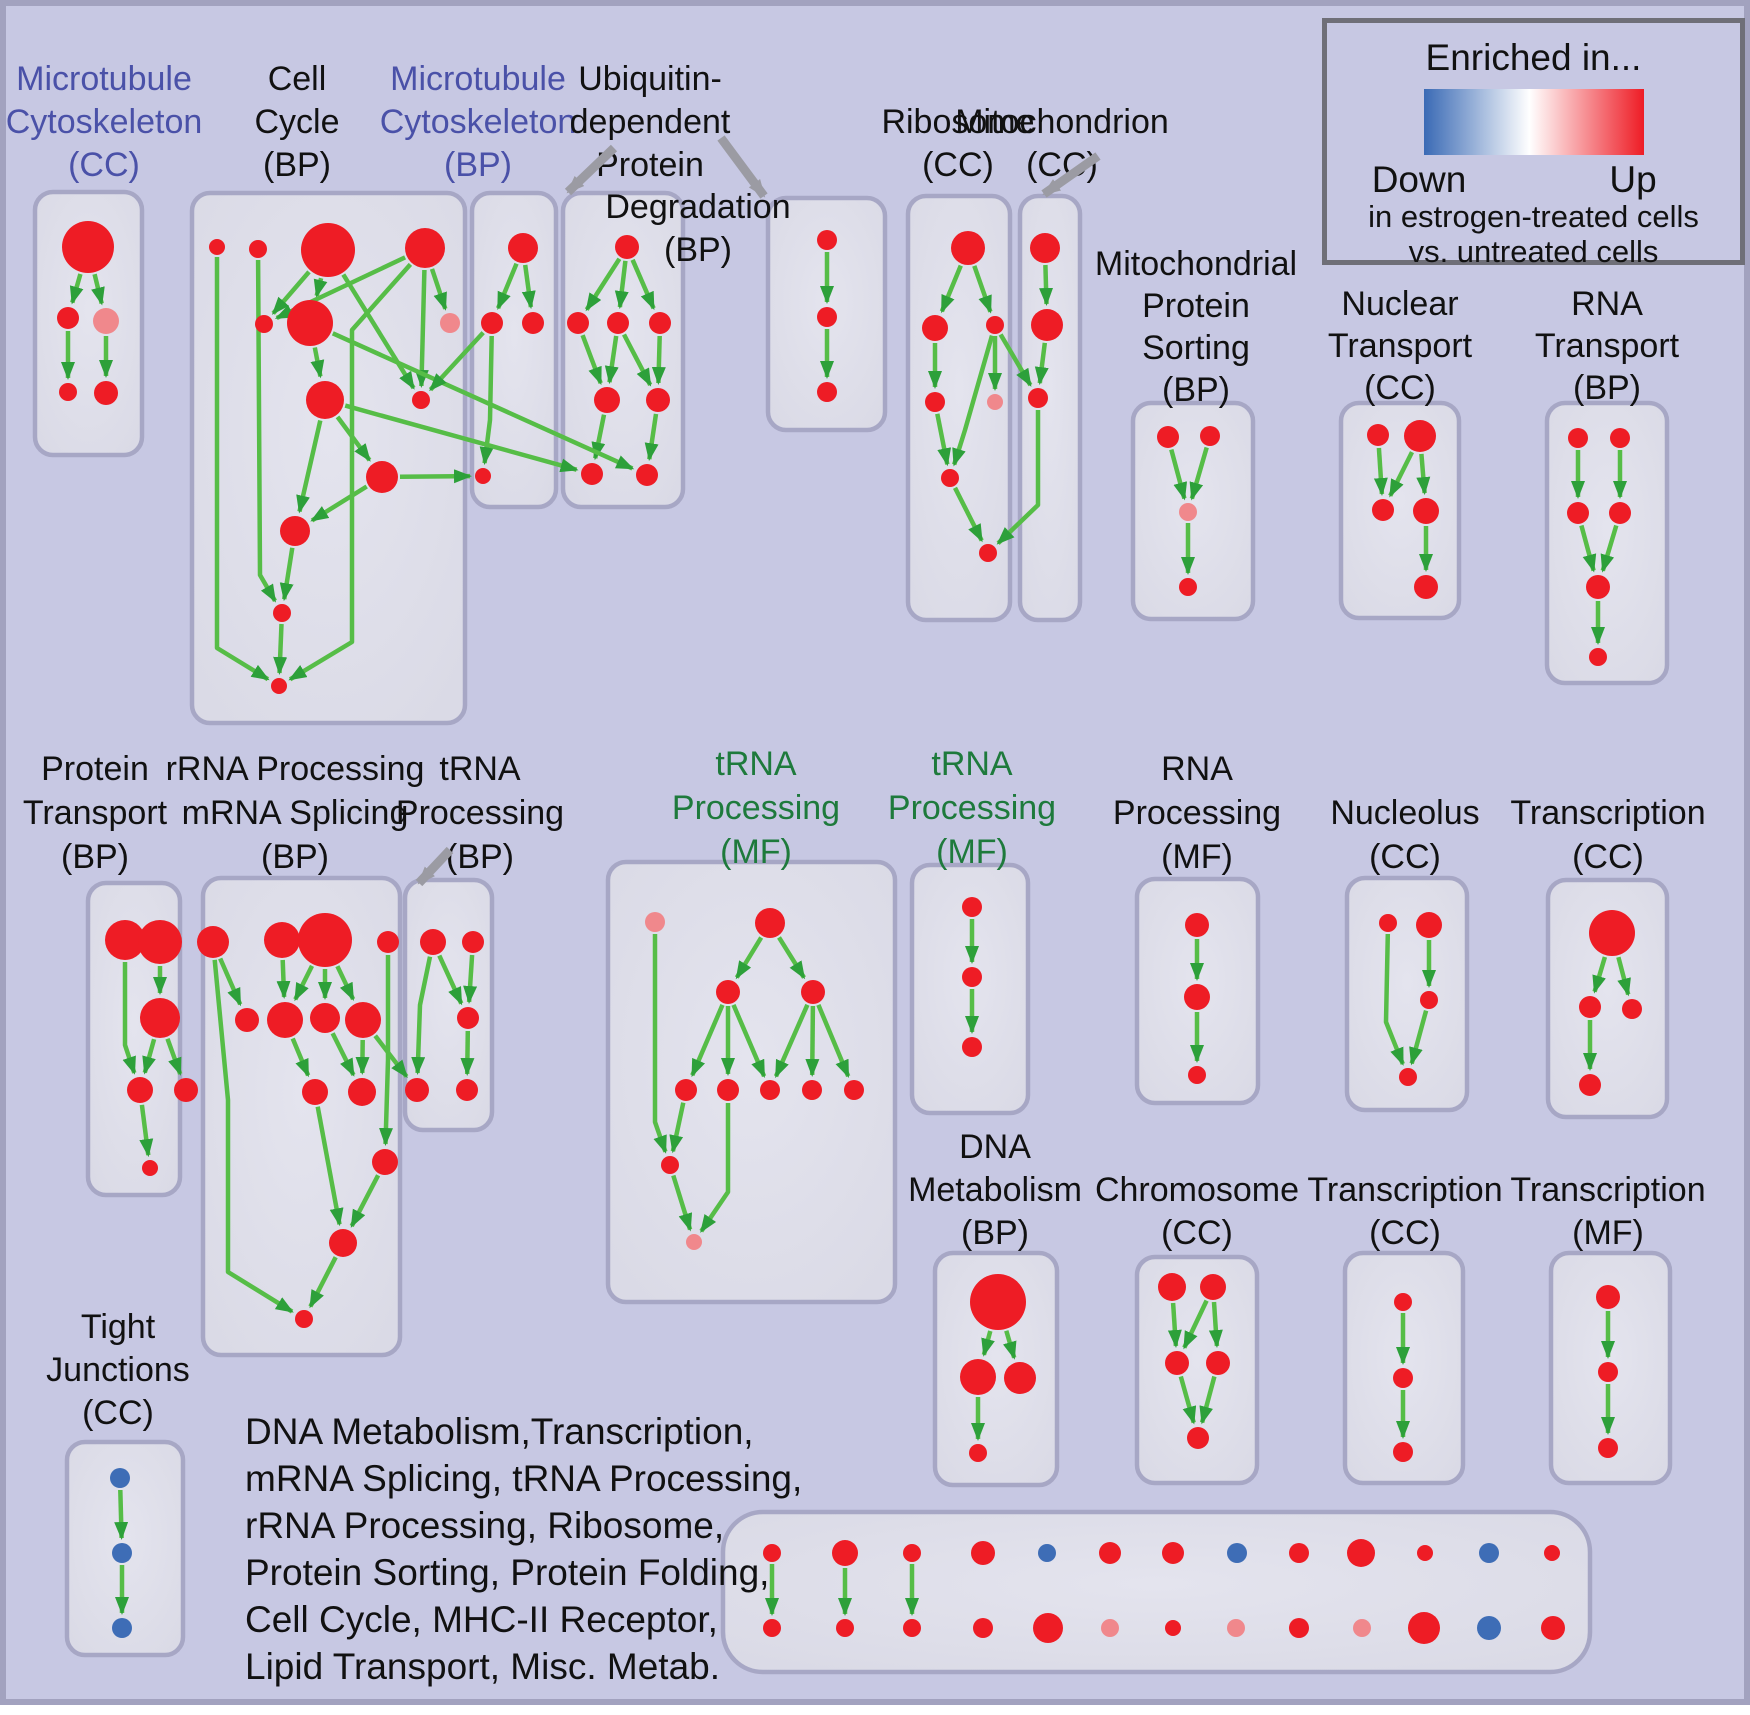 Image resolution: width=1750 pixels, height=1715 pixels. Describe the element at coordinates (957, 143) in the screenshot. I see `group-label-ribosome-cc: Ribosome (CC)` at that location.